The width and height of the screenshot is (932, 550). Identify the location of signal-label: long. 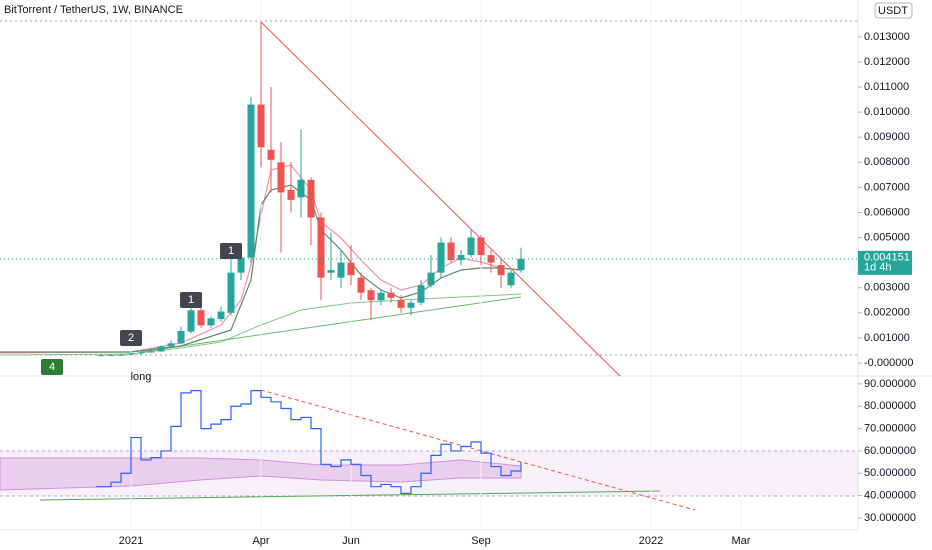
(141, 377).